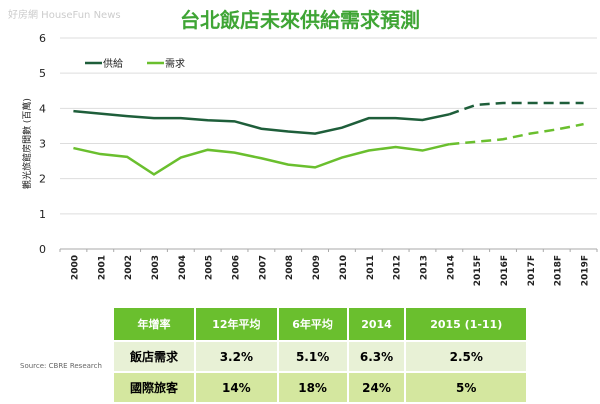  Describe the element at coordinates (237, 267) in the screenshot. I see `x-tick-label: 2006` at that location.